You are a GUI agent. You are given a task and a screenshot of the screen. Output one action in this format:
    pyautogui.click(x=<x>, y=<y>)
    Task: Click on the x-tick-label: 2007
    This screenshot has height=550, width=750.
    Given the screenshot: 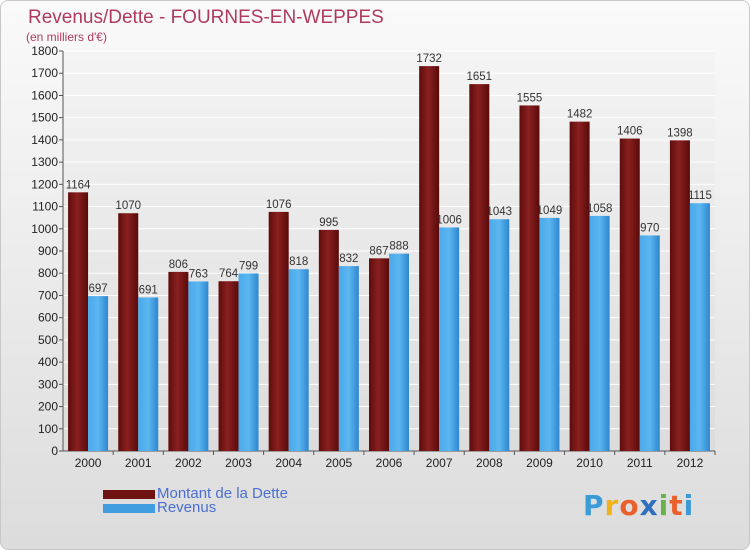 What is the action you would take?
    pyautogui.click(x=439, y=463)
    